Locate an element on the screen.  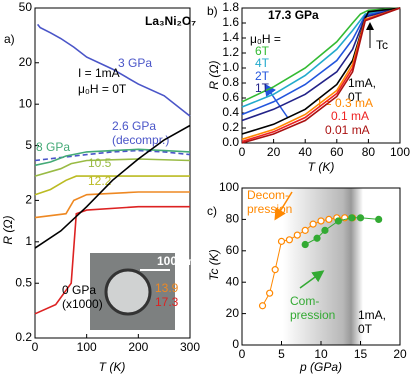
plot-frame is located at coordinates (321, 75).